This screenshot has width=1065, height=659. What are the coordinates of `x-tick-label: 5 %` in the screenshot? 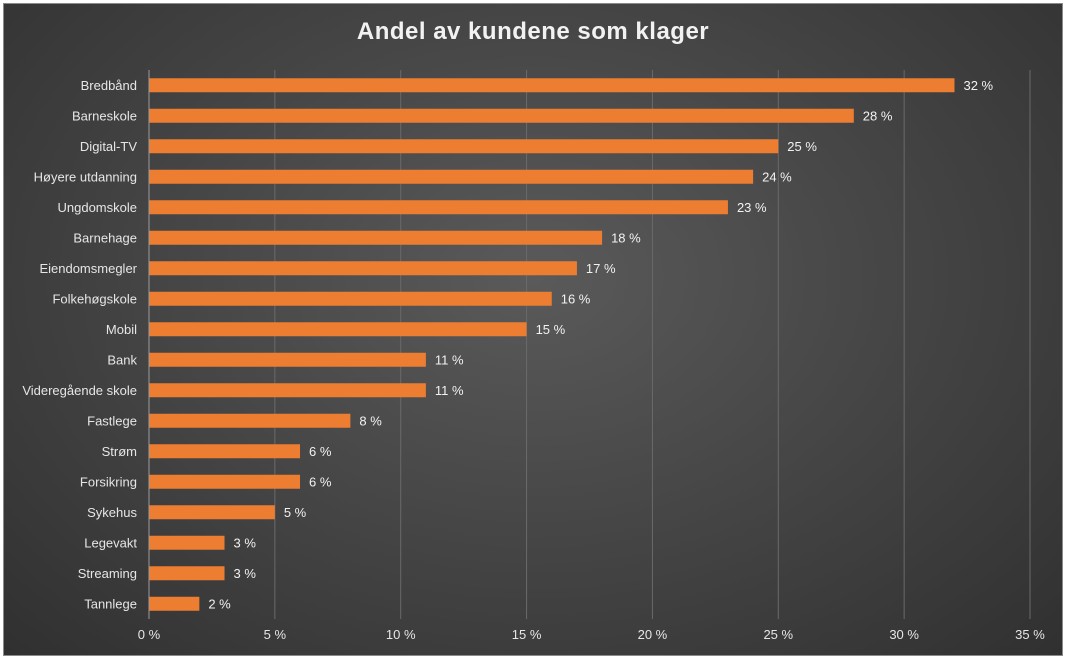 It's located at (275, 634).